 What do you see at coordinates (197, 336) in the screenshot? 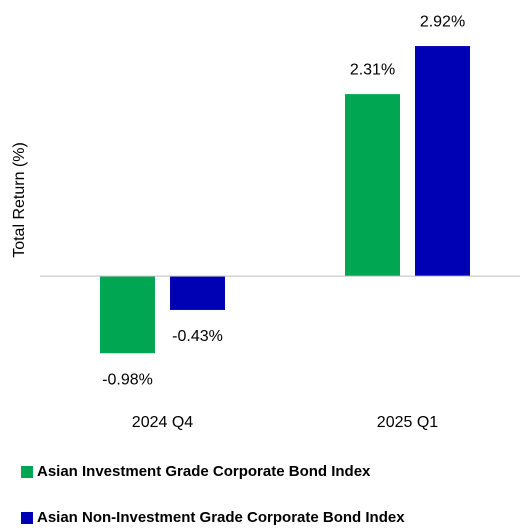
I see `data-label: -0.43%` at bounding box center [197, 336].